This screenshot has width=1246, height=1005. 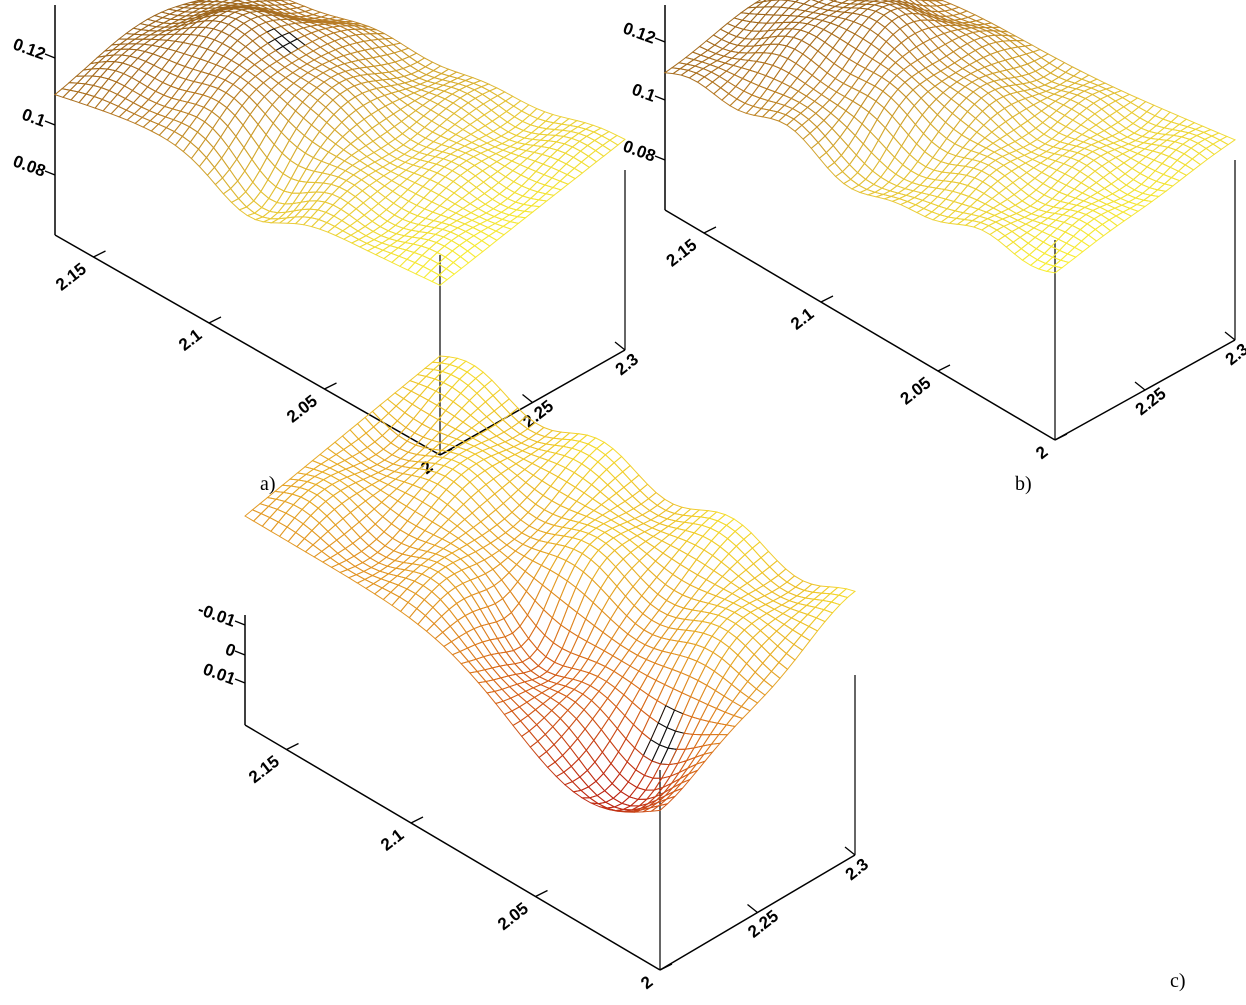 What do you see at coordinates (646, 982) in the screenshot?
I see `x-tick-label: 2` at bounding box center [646, 982].